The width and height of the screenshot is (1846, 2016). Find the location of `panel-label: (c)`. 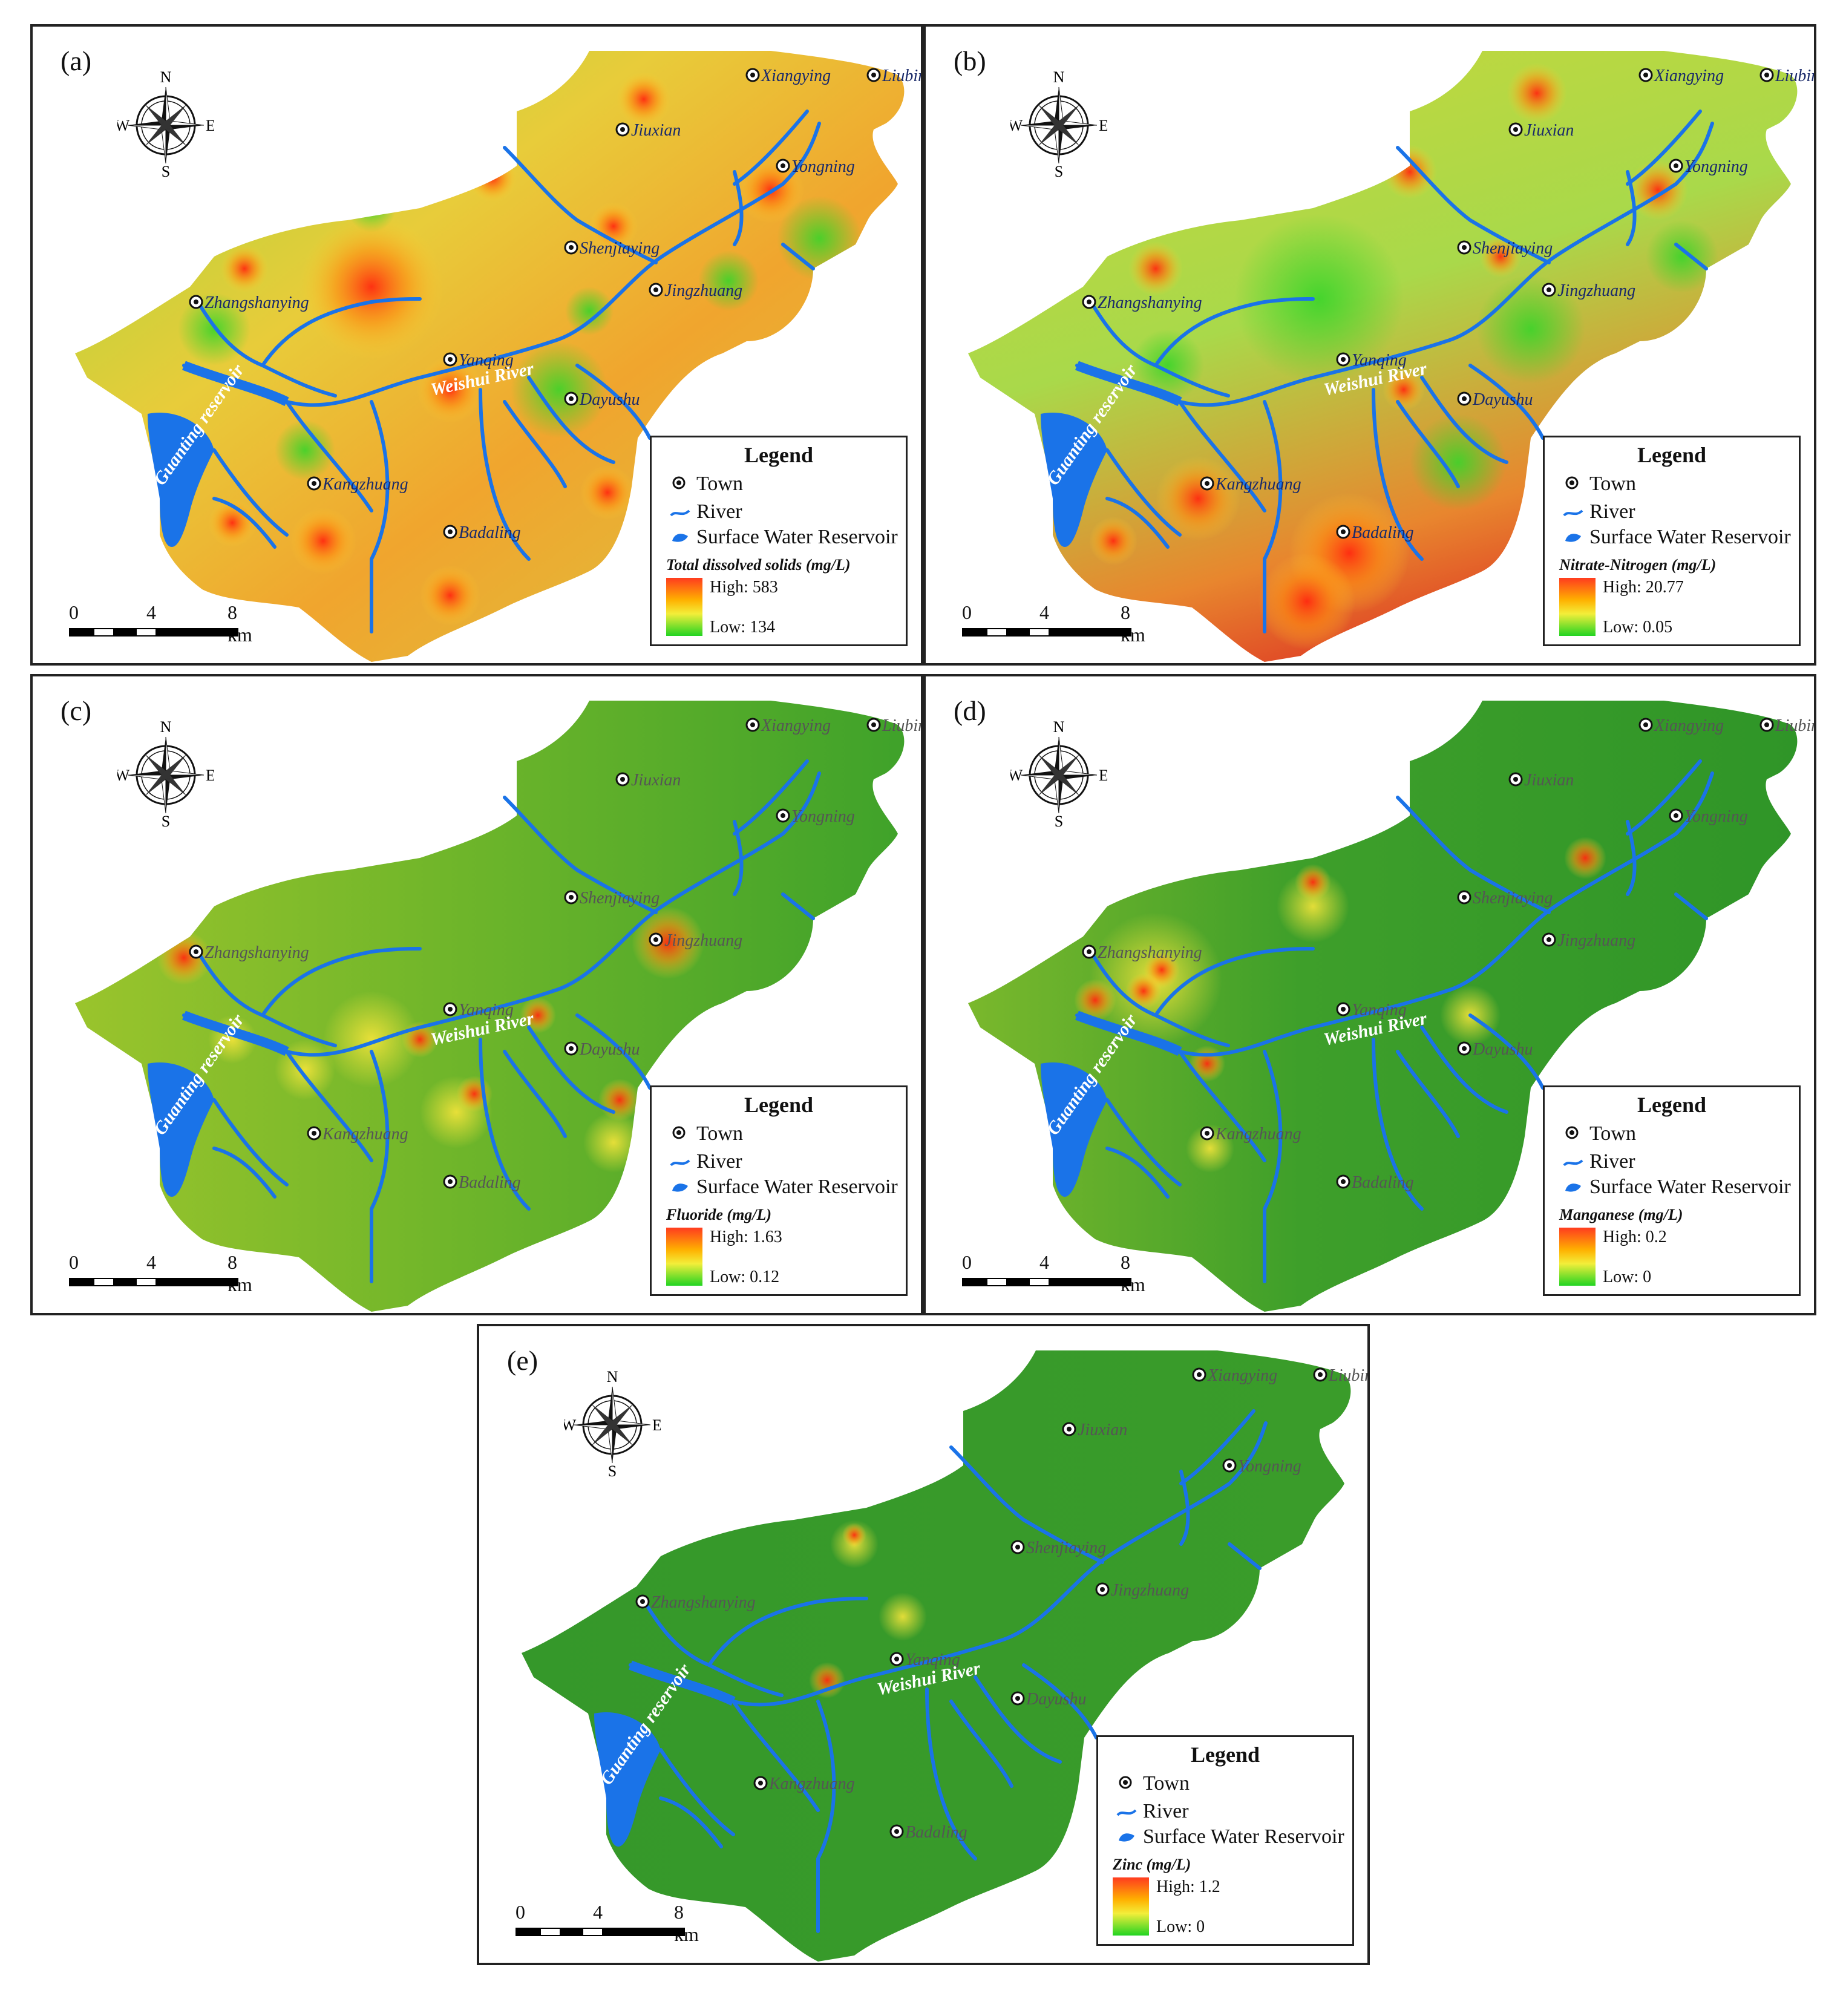

panel-label: (c) is located at coordinates (76, 710).